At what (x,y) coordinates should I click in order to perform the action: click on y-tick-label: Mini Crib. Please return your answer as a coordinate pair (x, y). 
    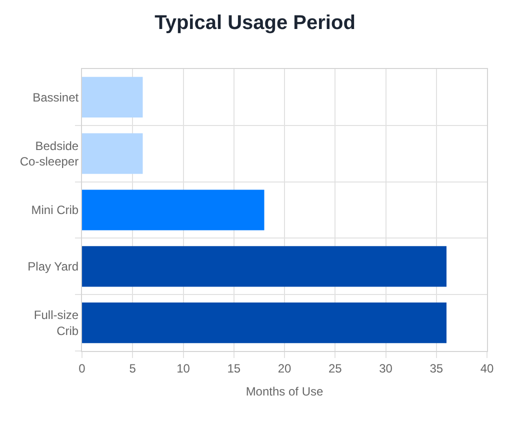
    Looking at the image, I should click on (55, 210).